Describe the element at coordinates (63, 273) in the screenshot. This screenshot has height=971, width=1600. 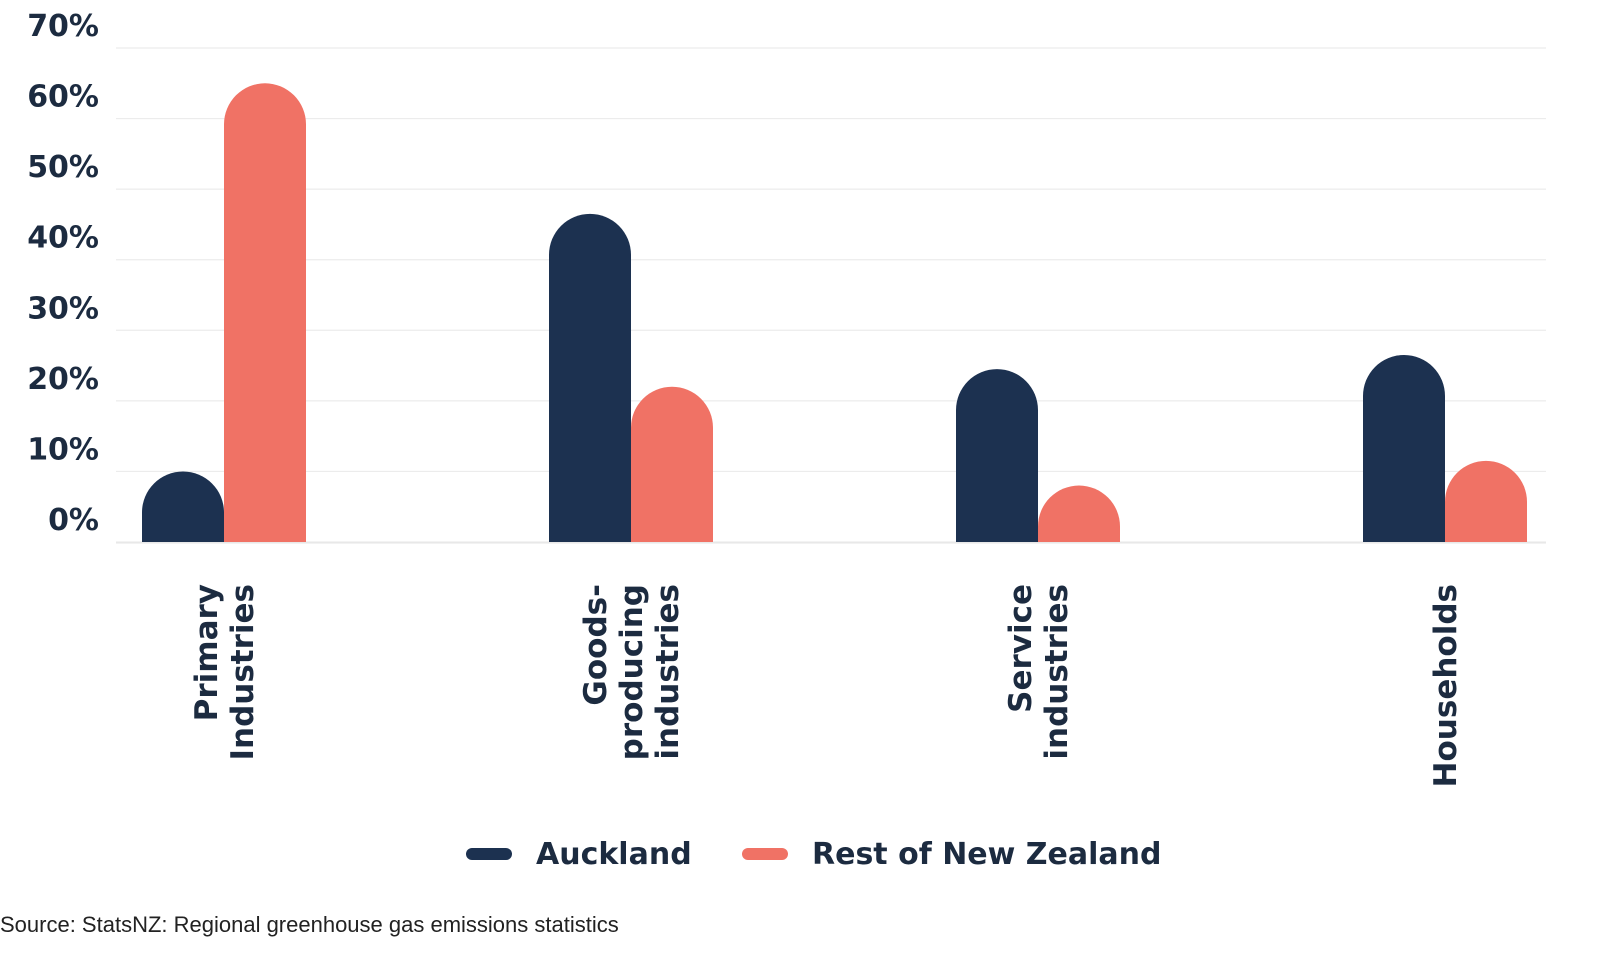
I see `y-axis-tick-labels: 0% 10% 20% 30% 40% 50% 60% 70%` at that location.